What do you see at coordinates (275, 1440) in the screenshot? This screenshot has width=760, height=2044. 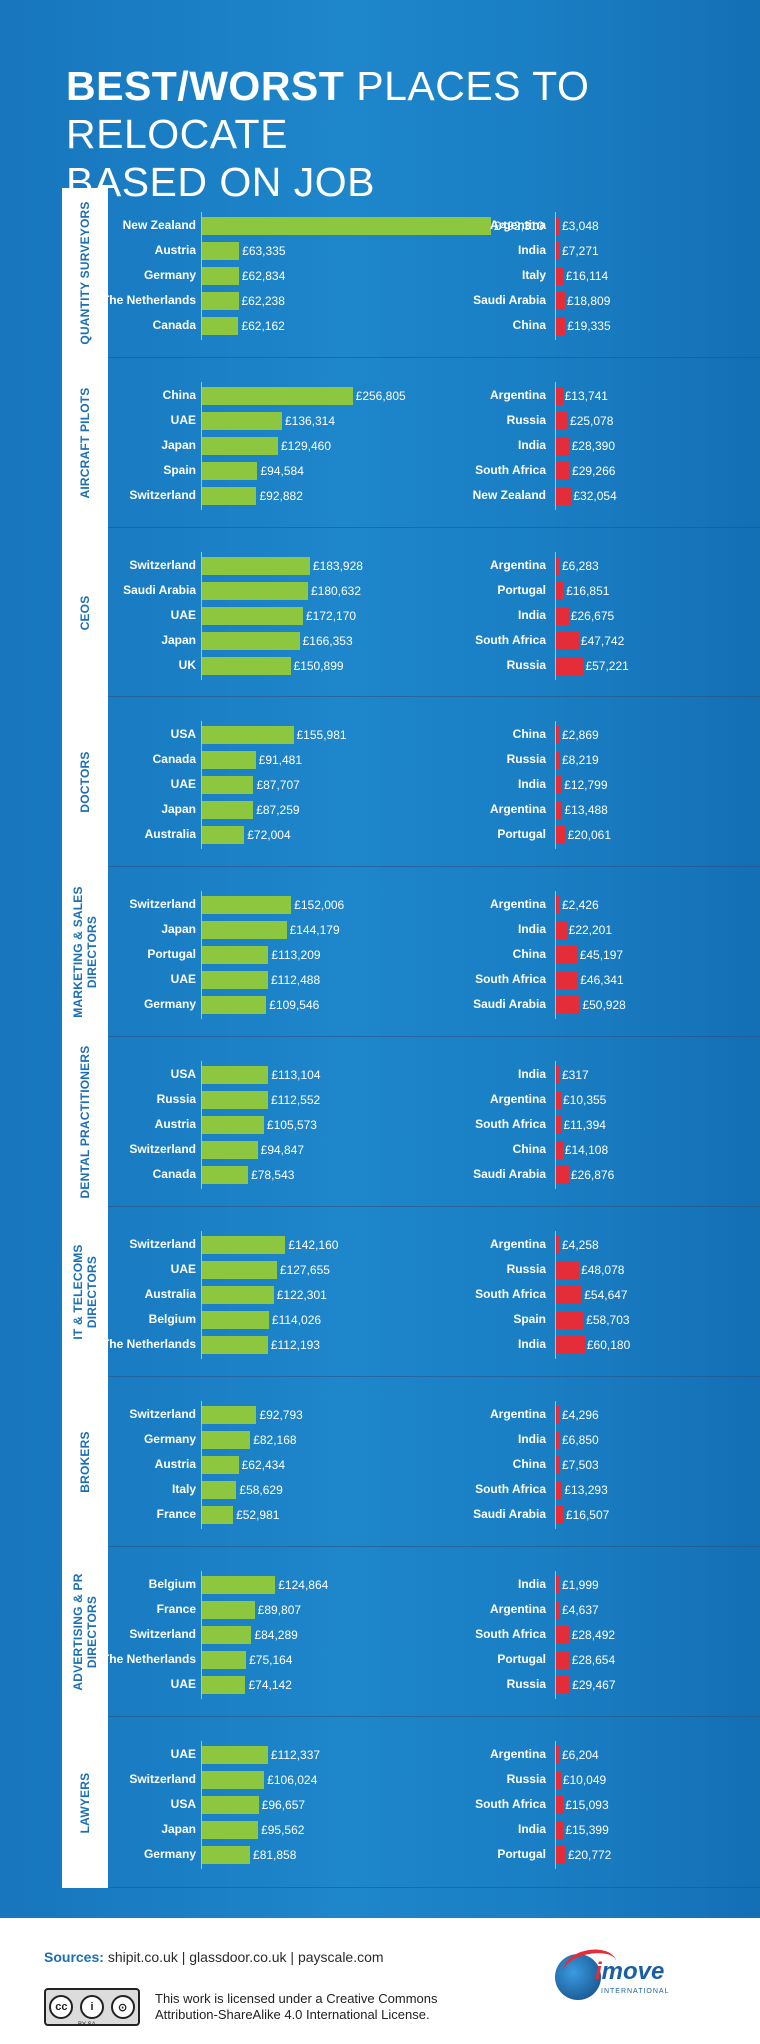 I see `best-value-label: £82,168` at bounding box center [275, 1440].